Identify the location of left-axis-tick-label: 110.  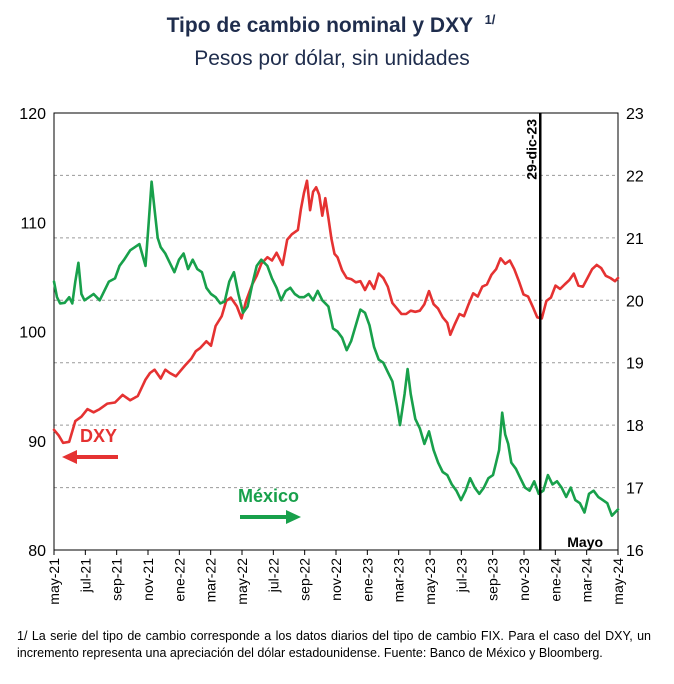
(33, 223).